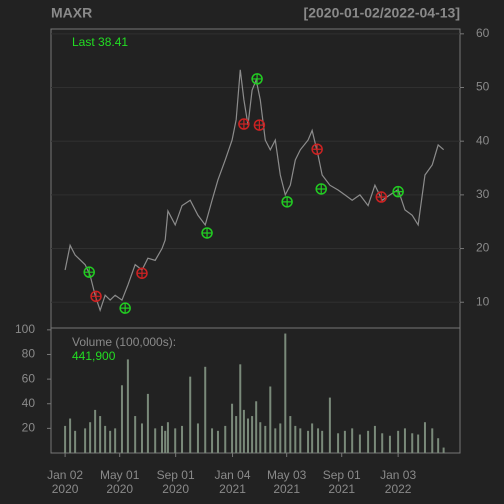 The width and height of the screenshot is (504, 504). Describe the element at coordinates (483, 87) in the screenshot. I see `y-tick-label: 50` at that location.